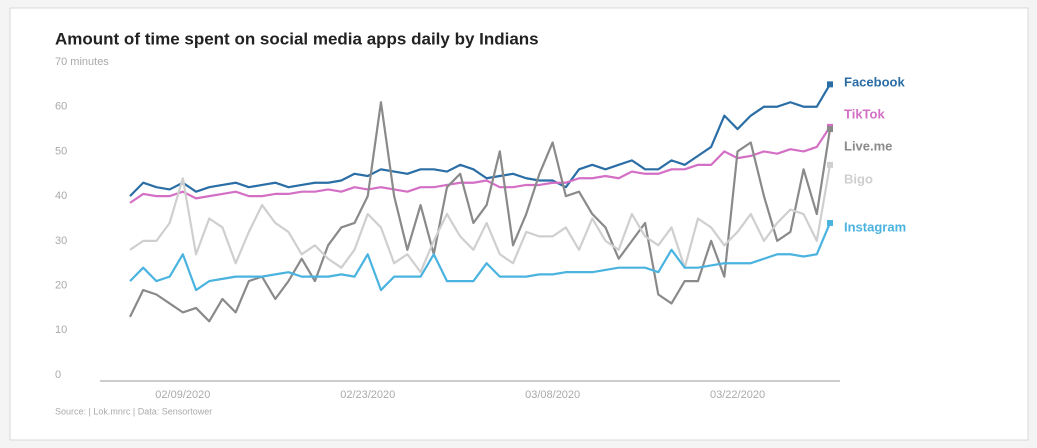  I want to click on y-tick-label: 70 minutes, so click(82, 62).